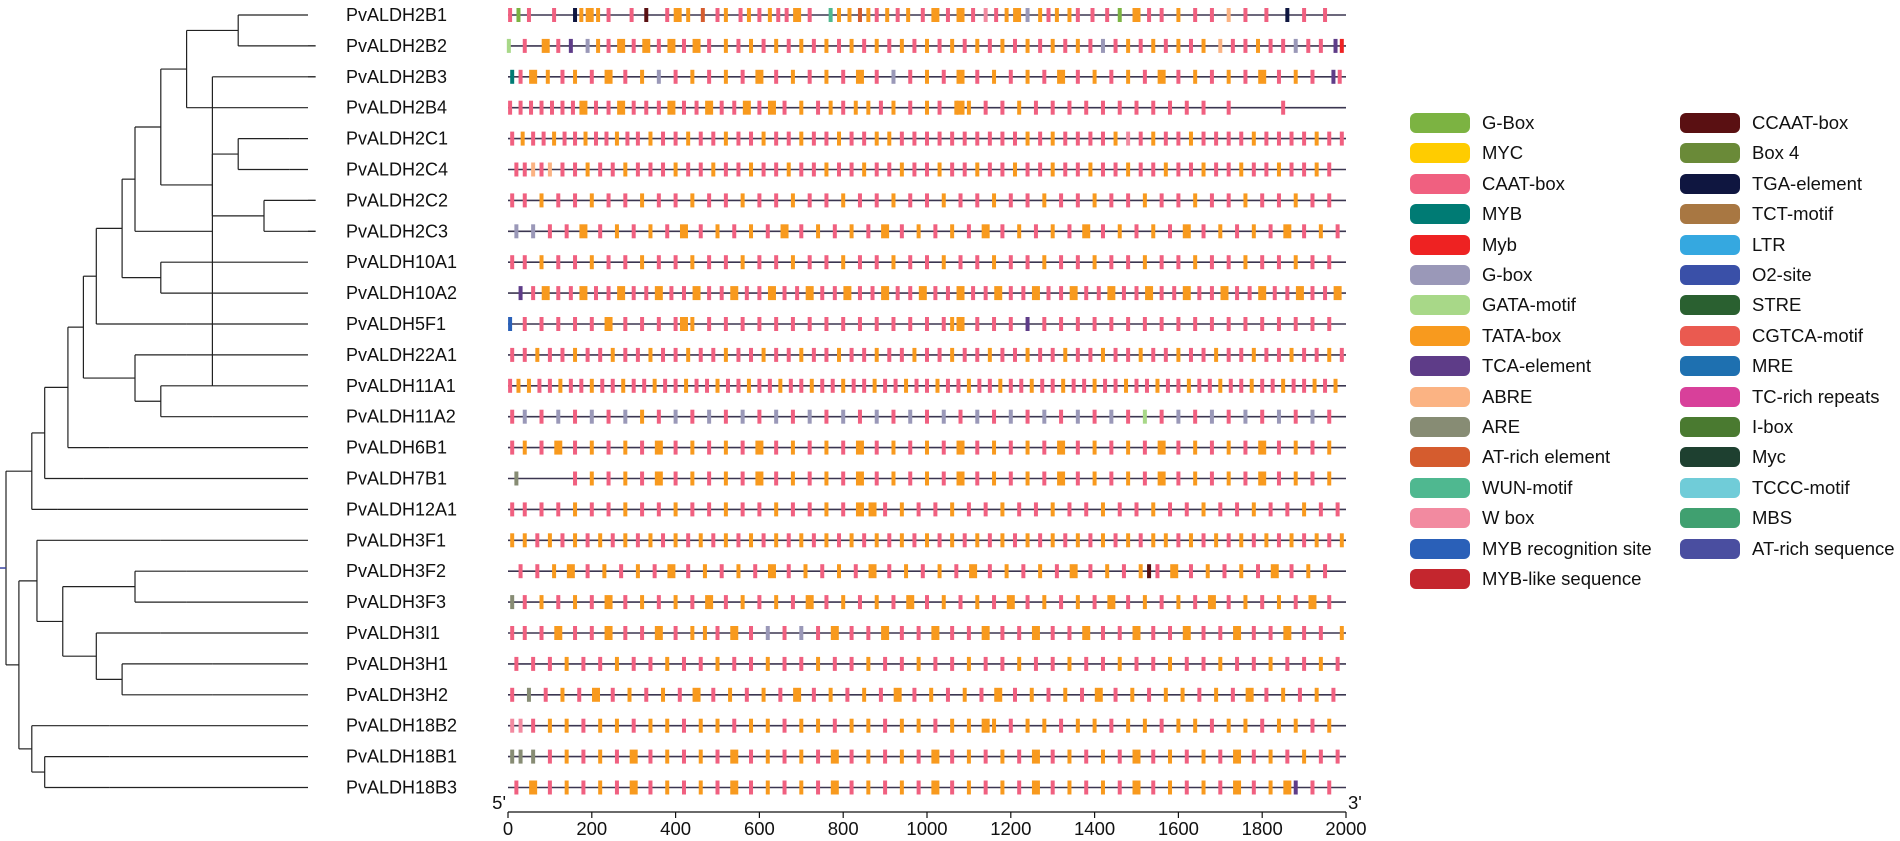 The height and width of the screenshot is (841, 1900). I want to click on legend-item: AT-rich element, so click(1510, 457).